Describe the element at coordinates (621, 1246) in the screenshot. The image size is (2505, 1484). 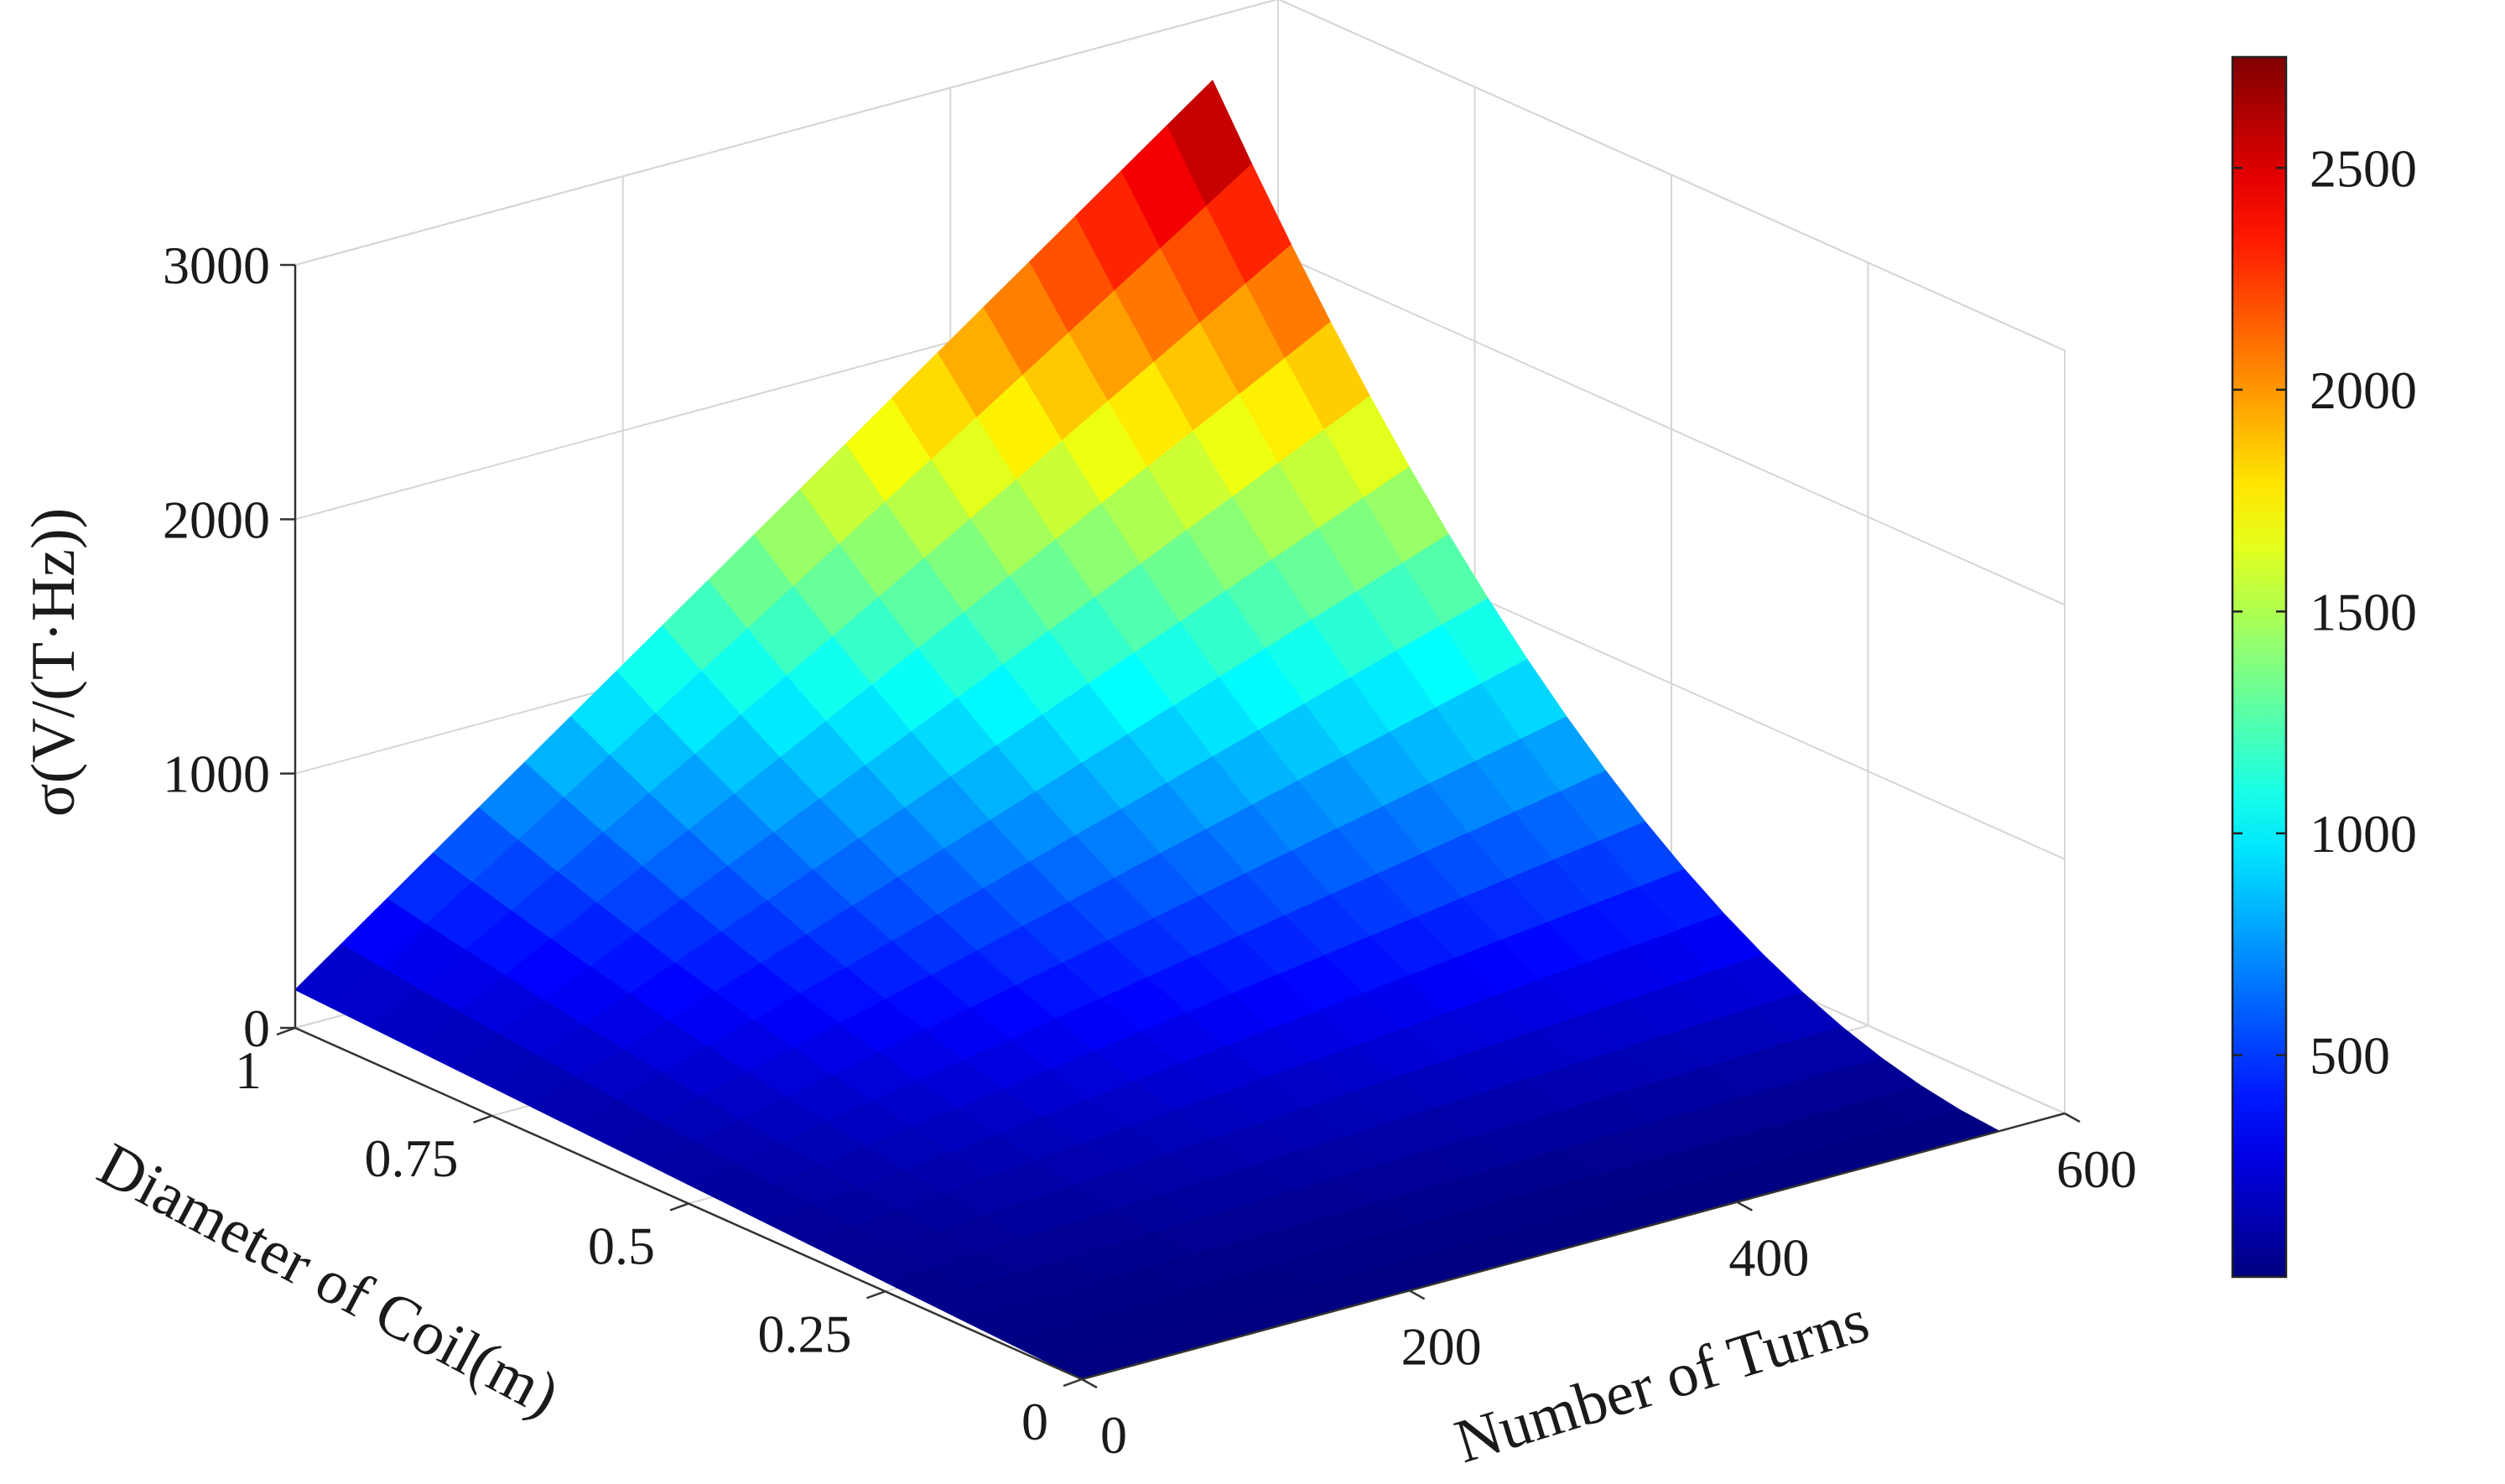
I see `y-tick-label: 0.5` at that location.